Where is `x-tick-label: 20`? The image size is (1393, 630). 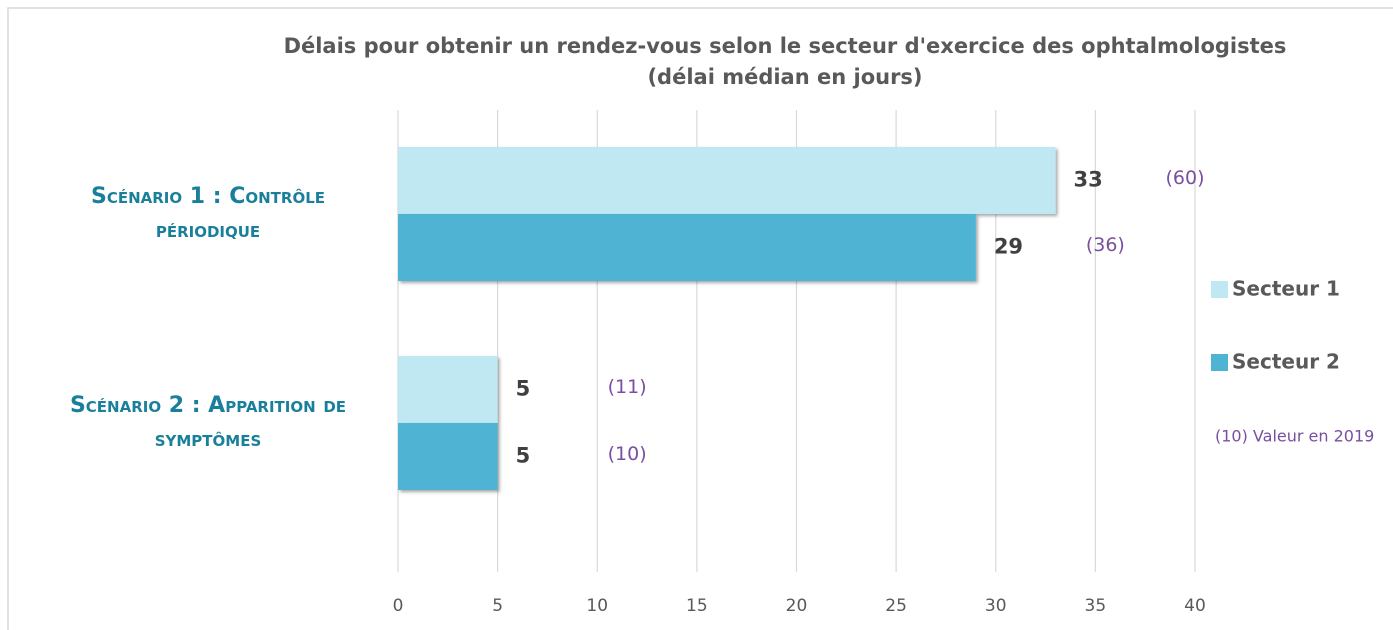 x-tick-label: 20 is located at coordinates (797, 606).